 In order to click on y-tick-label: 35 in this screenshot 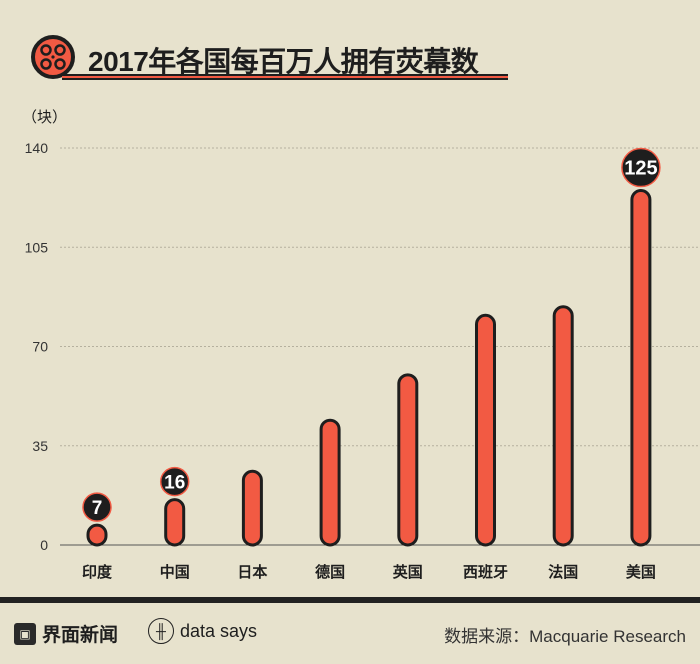, I will do `click(40, 446)`.